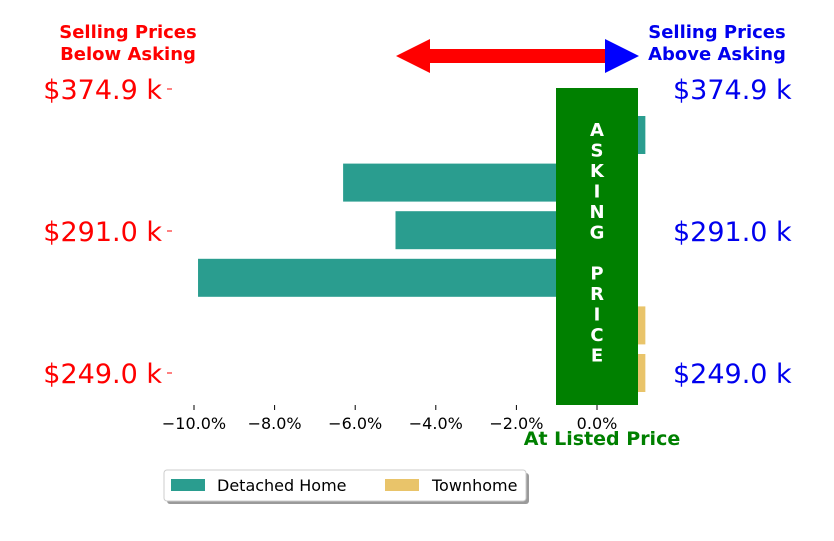 The width and height of the screenshot is (834, 541). What do you see at coordinates (476, 56) in the screenshot?
I see `arrow-shaft-red` at bounding box center [476, 56].